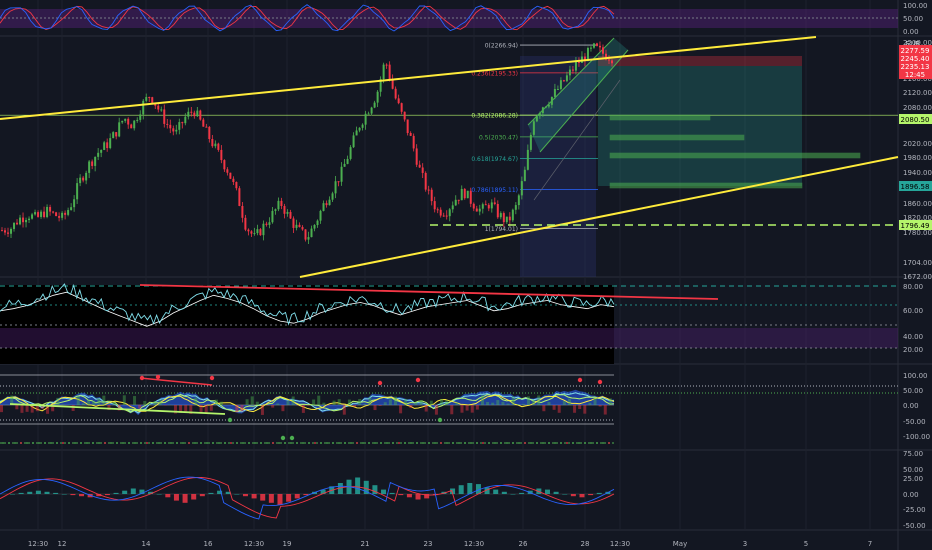 The width and height of the screenshot is (932, 550). What do you see at coordinates (461, 323) in the screenshot?
I see `rsi-panel: 80.00 60.00 40.00 20.00` at bounding box center [461, 323].